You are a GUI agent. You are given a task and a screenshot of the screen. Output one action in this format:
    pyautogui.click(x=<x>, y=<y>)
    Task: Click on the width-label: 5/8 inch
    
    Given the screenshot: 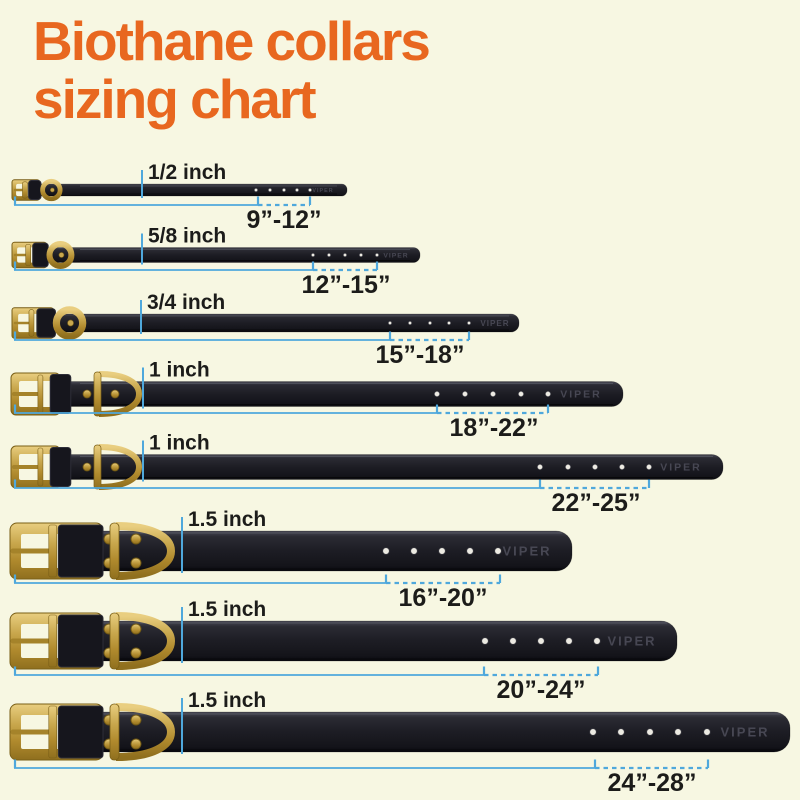 What is the action you would take?
    pyautogui.click(x=187, y=236)
    